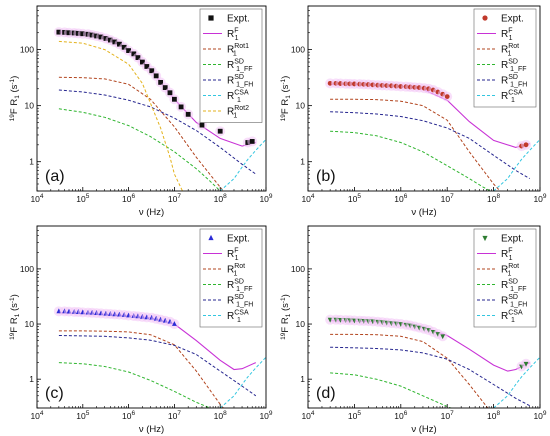 This screenshot has width=550, height=436. What do you see at coordinates (54, 393) in the screenshot?
I see `panel-label: (c)` at bounding box center [54, 393].